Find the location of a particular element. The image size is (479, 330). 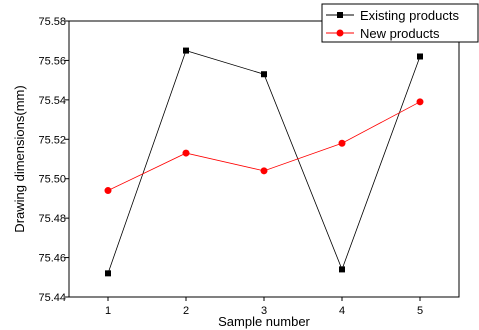

x-tick-label: 4 is located at coordinates (342, 311).